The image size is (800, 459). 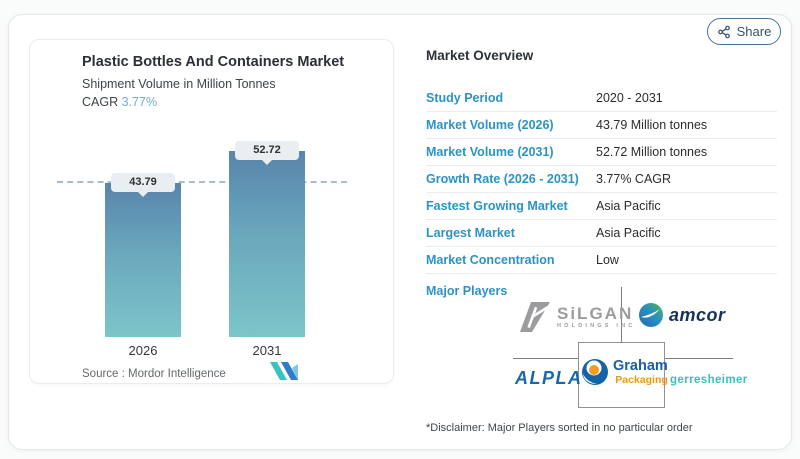 I want to click on table-row-growth-rate: Growth Rate (2026 - 2031) 3.77% CAGR, so click(x=601, y=179).